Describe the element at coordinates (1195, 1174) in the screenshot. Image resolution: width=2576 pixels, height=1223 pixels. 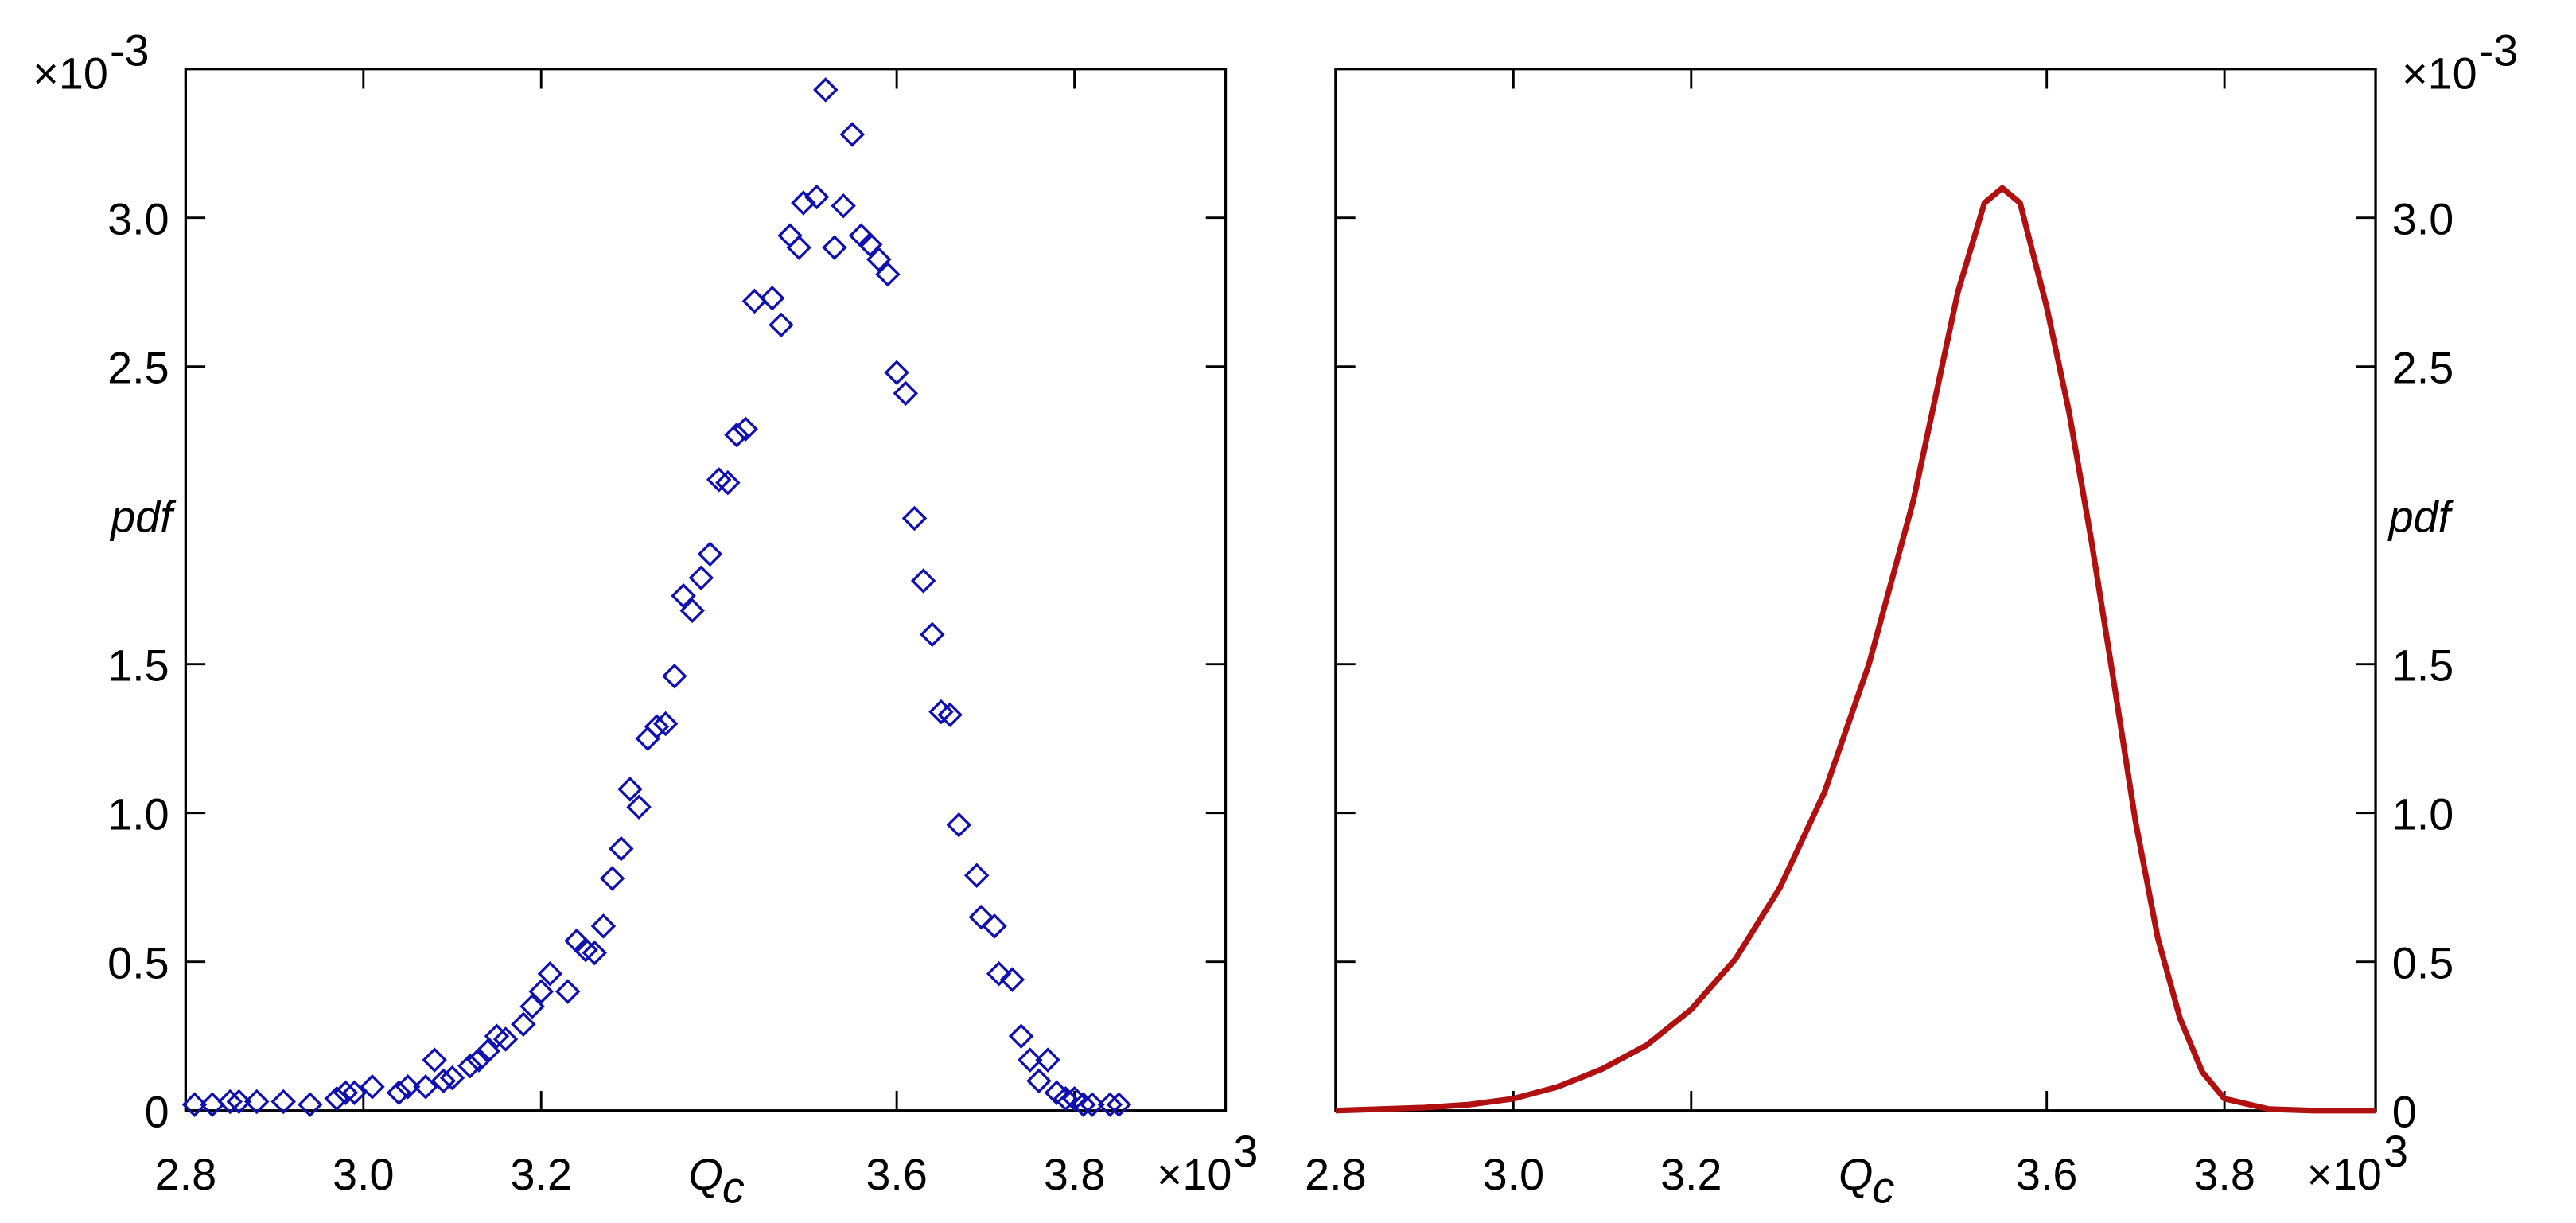
I see `x-multiplier: ×10` at that location.